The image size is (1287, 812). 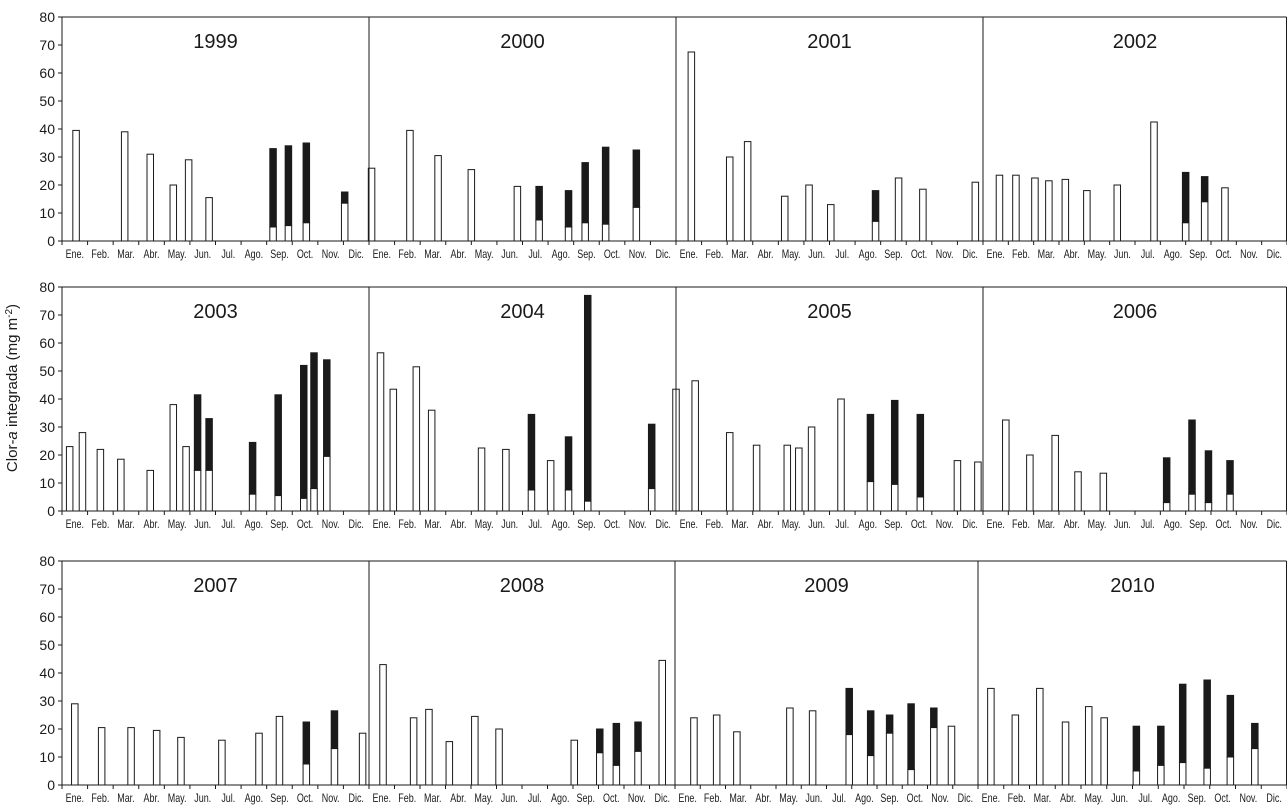 What do you see at coordinates (47, 371) in the screenshot?
I see `y-tick-label: 50` at bounding box center [47, 371].